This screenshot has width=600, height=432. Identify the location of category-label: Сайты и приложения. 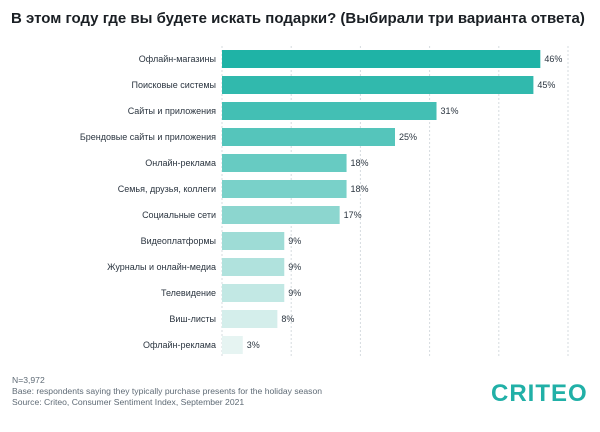
(172, 111).